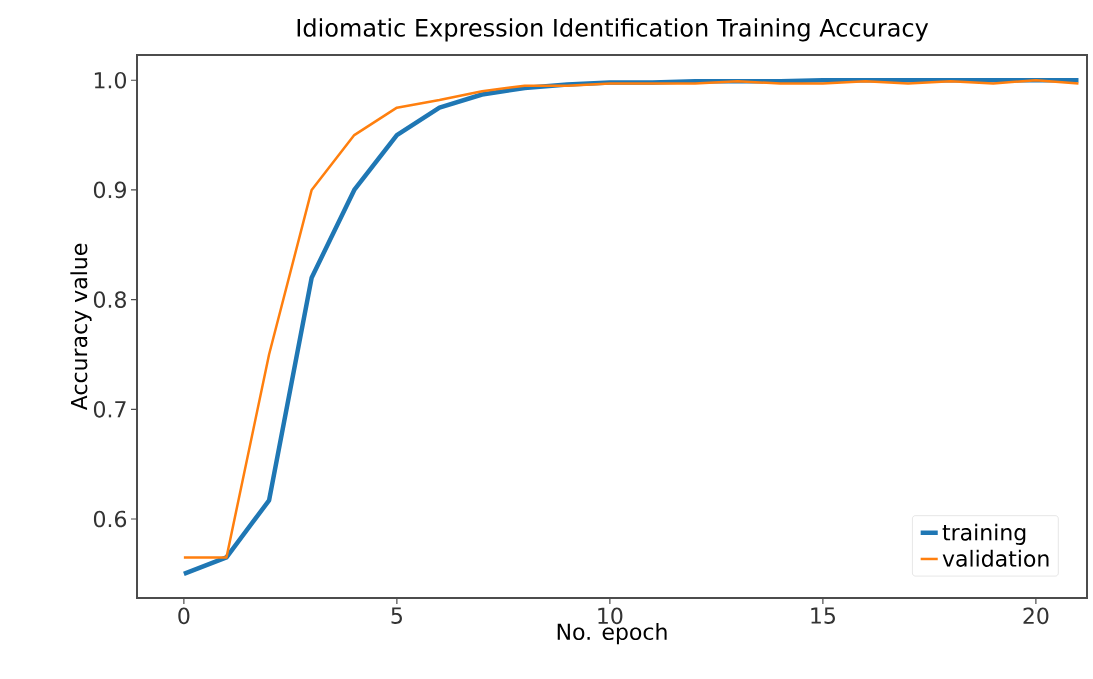  What do you see at coordinates (81, 327) in the screenshot?
I see `y-axis-title: Accuracy value` at bounding box center [81, 327].